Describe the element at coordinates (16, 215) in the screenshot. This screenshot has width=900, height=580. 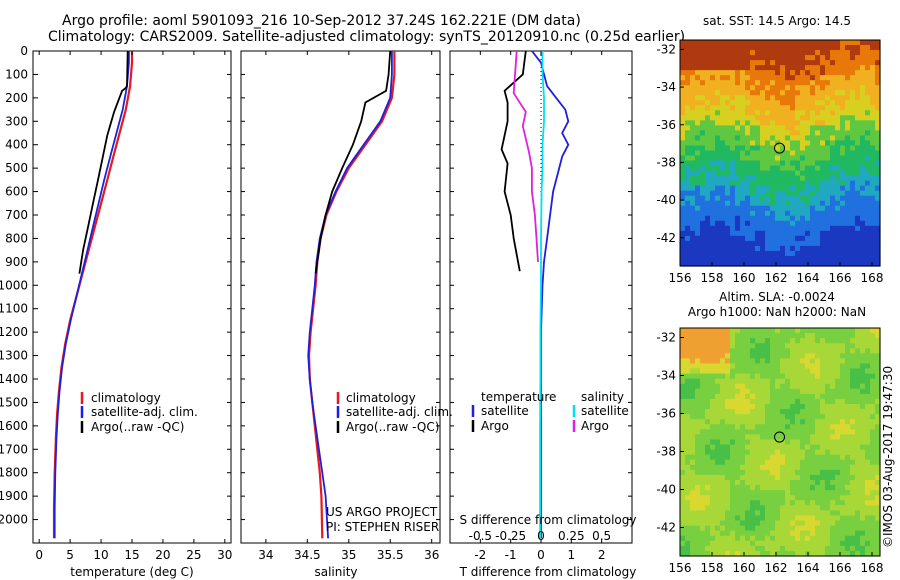
I see `depth-tick-label: 700` at that location.